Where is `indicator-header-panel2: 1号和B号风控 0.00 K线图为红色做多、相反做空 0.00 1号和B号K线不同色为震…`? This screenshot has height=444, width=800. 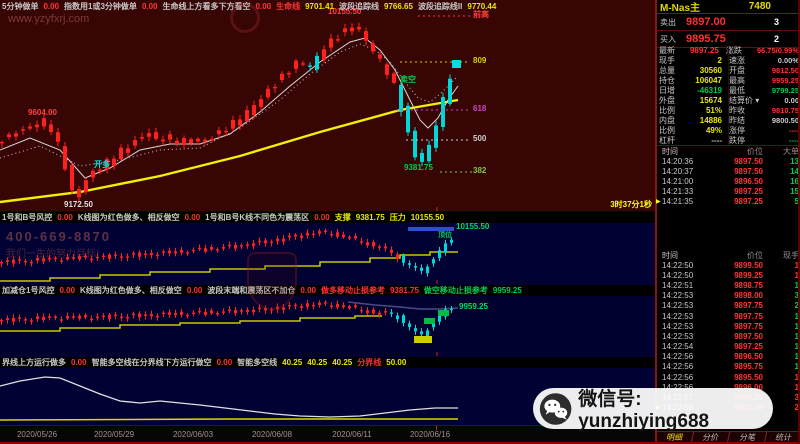 indicator-header-panel2: 1号和B号风控 0.00 K线图为红色做多、相反做空 0.00 1号和B号K线不同色为震… is located at coordinates (328, 217).